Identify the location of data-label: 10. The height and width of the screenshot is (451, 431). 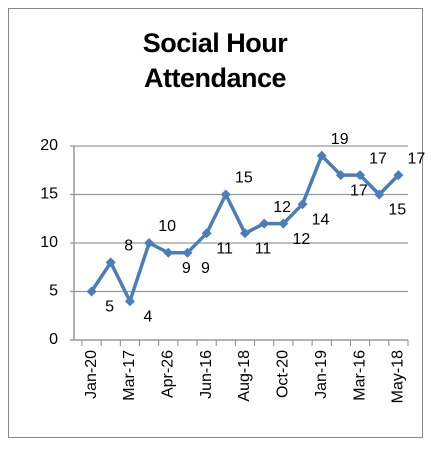
(167, 226).